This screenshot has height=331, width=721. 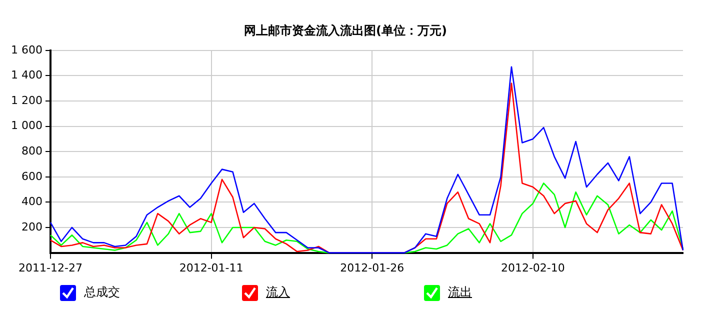 I want to click on y-tick-label: 1 400, so click(x=26, y=75).